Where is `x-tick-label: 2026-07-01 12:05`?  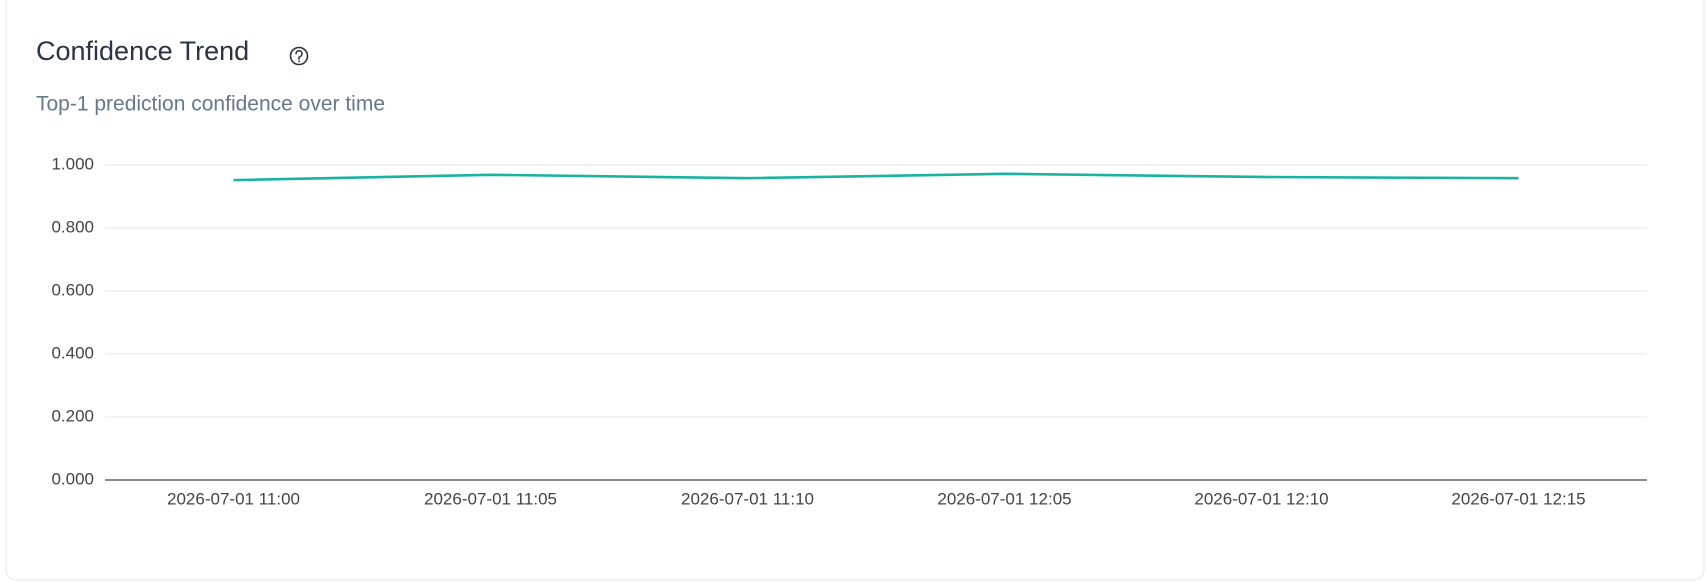
x-tick-label: 2026-07-01 12:05 is located at coordinates (1004, 498).